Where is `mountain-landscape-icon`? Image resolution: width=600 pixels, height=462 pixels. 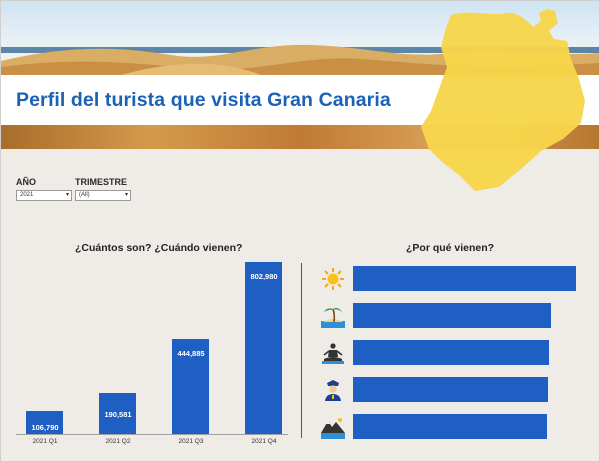
mountain-landscape-icon is located at coordinates (333, 427).